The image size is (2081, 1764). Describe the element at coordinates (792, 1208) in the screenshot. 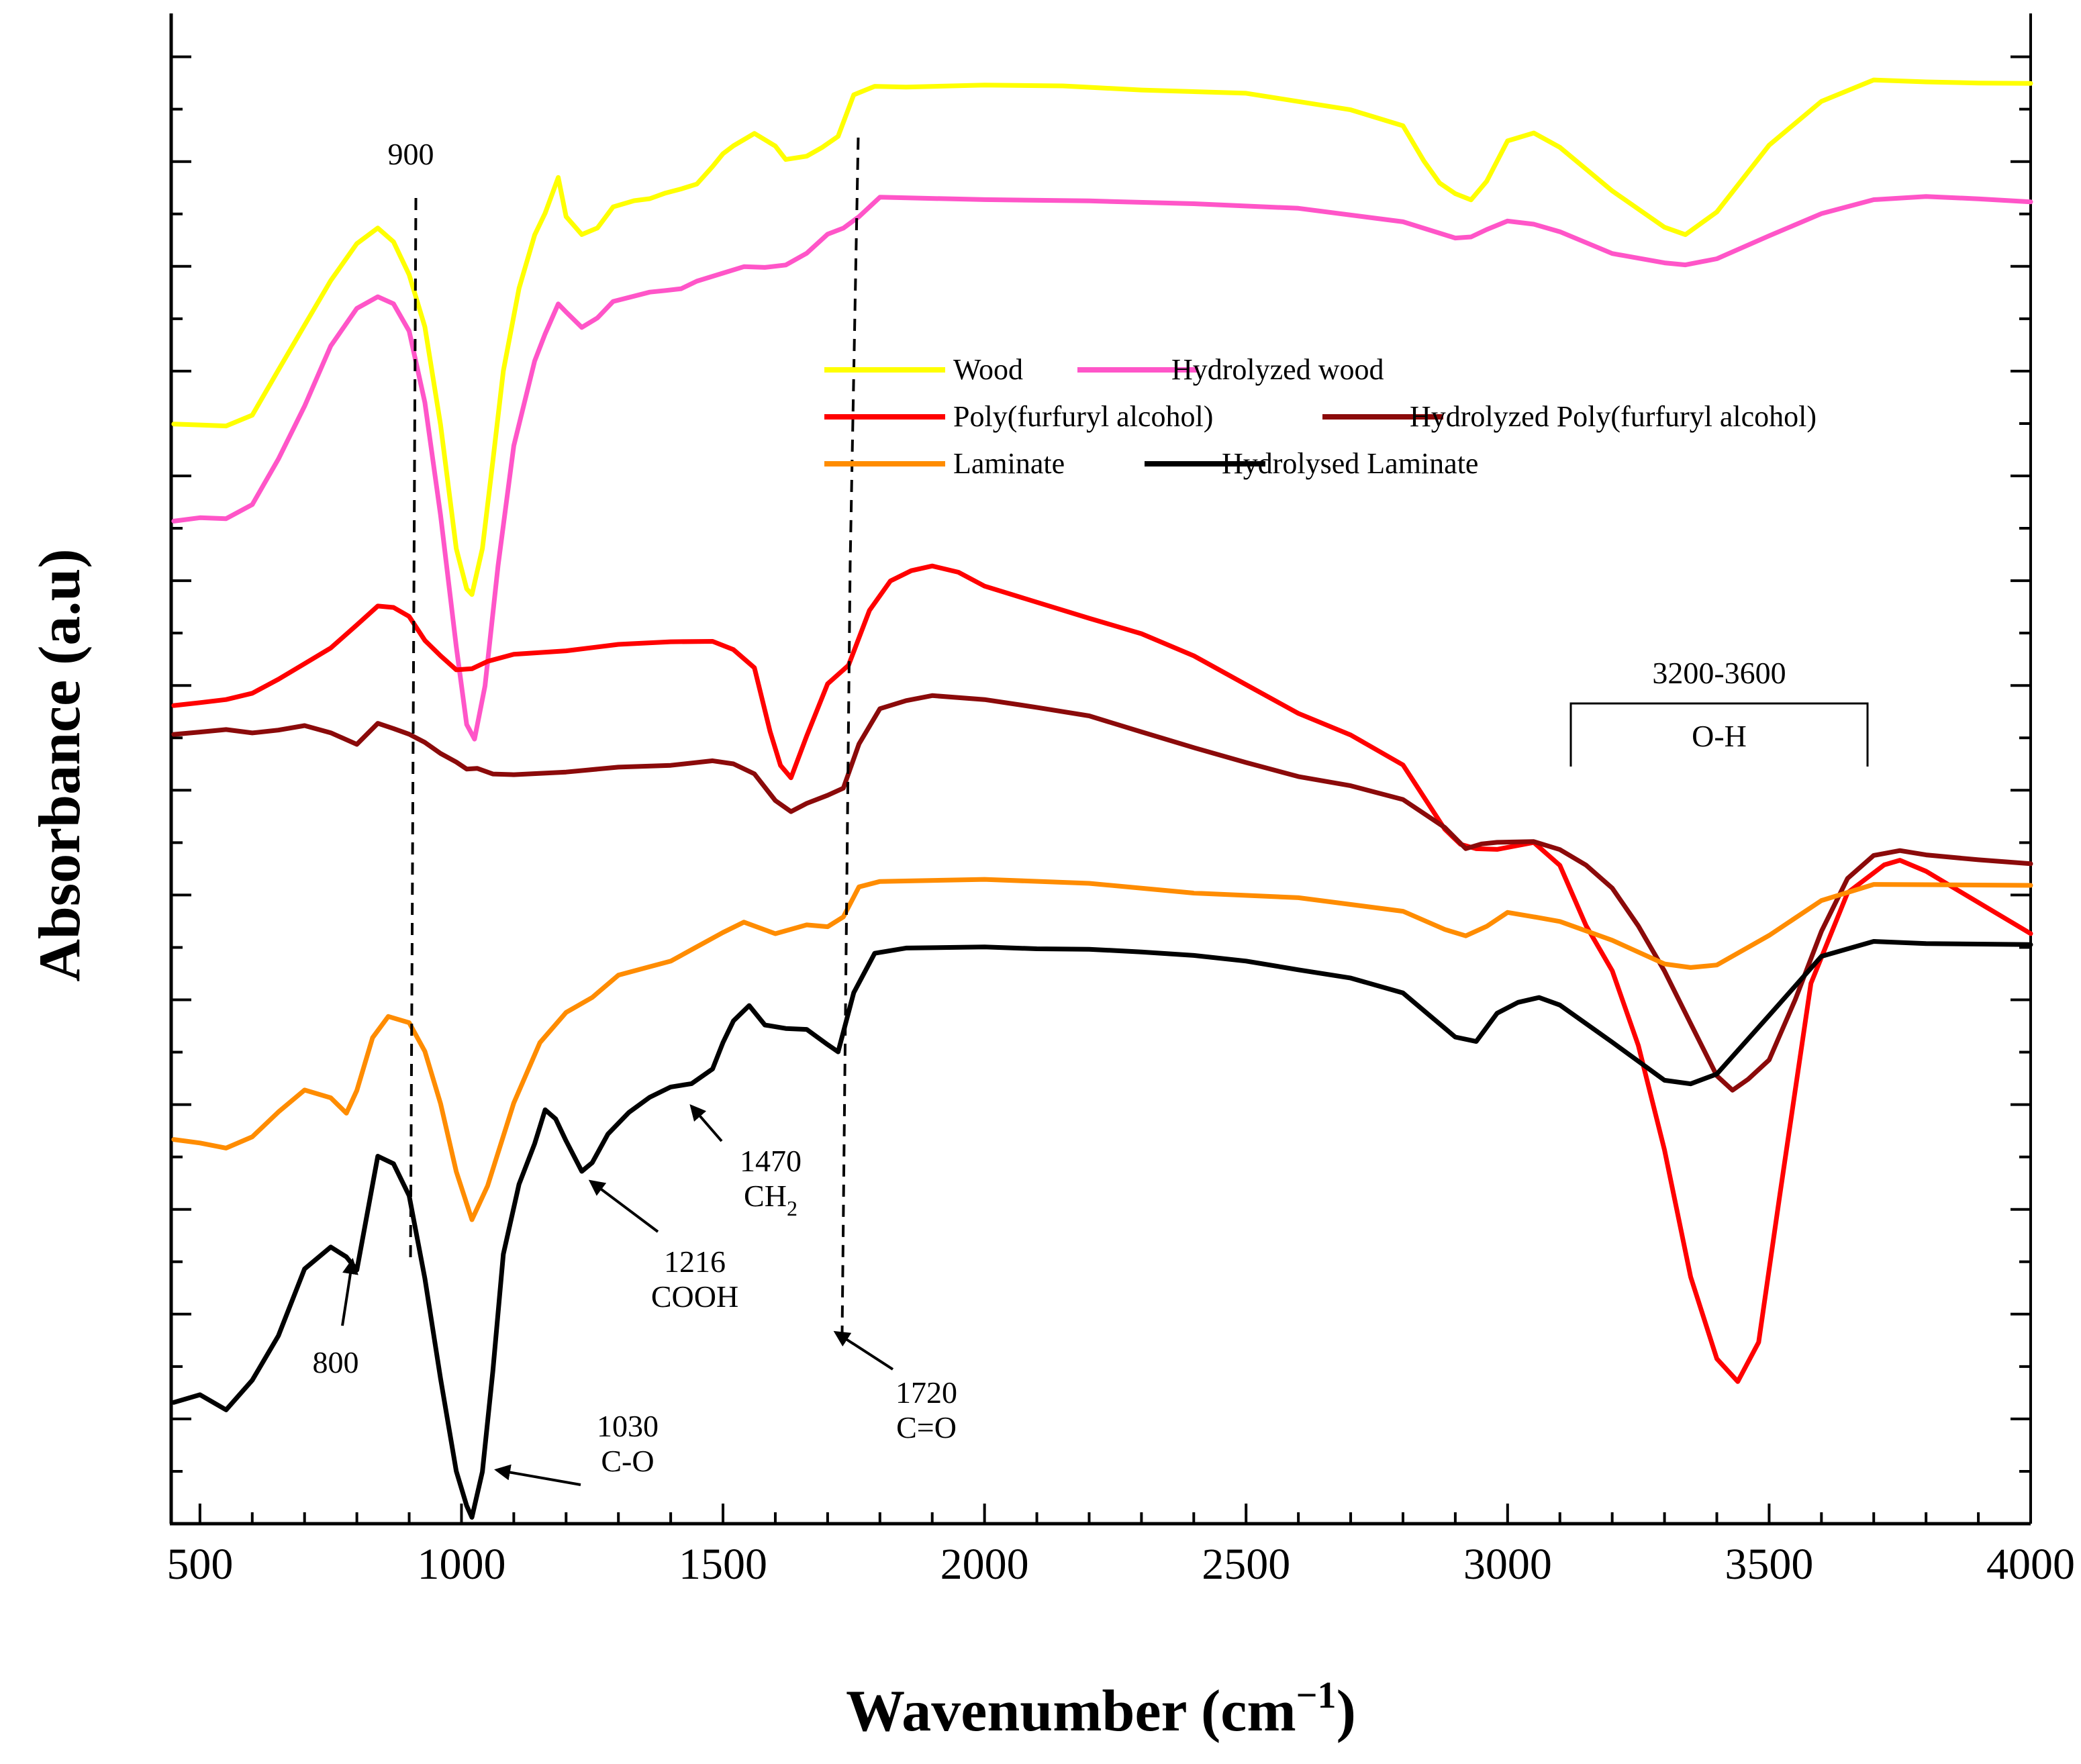

I see `annot-1470-subscript: 2` at that location.